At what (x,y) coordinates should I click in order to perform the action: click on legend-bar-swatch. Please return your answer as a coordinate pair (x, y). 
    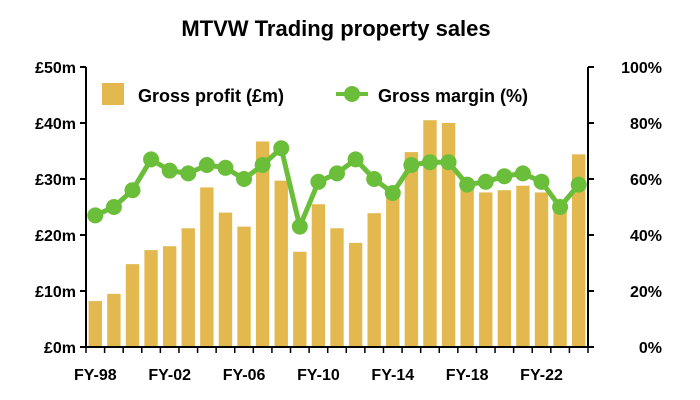
    Looking at the image, I should click on (113, 94).